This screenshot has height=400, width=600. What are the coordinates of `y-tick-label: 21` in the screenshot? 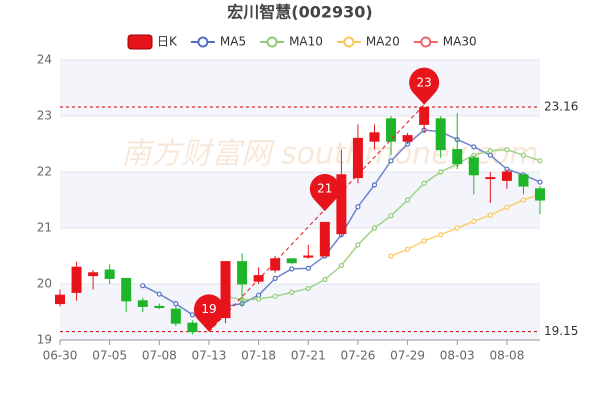 It's located at (44, 228).